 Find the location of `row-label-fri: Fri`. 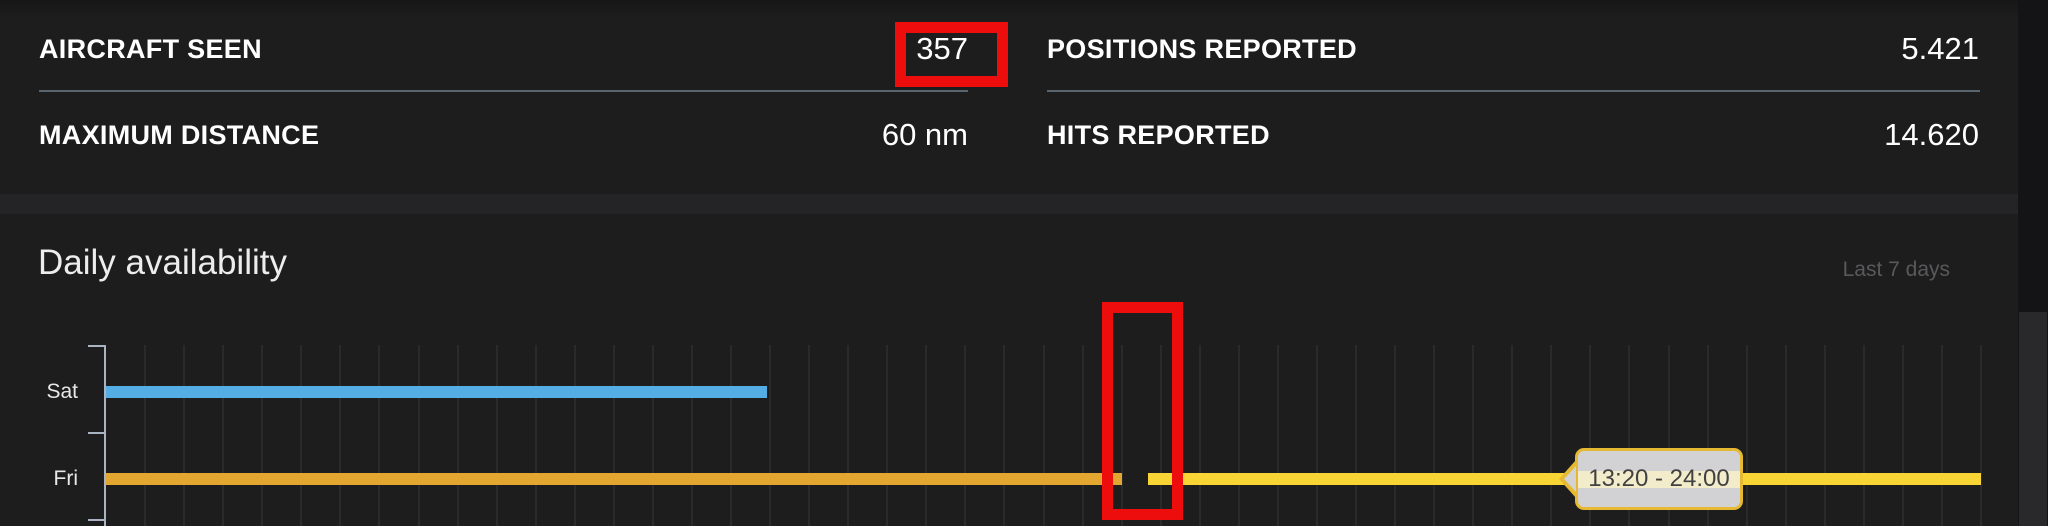

row-label-fri: Fri is located at coordinates (66, 478).